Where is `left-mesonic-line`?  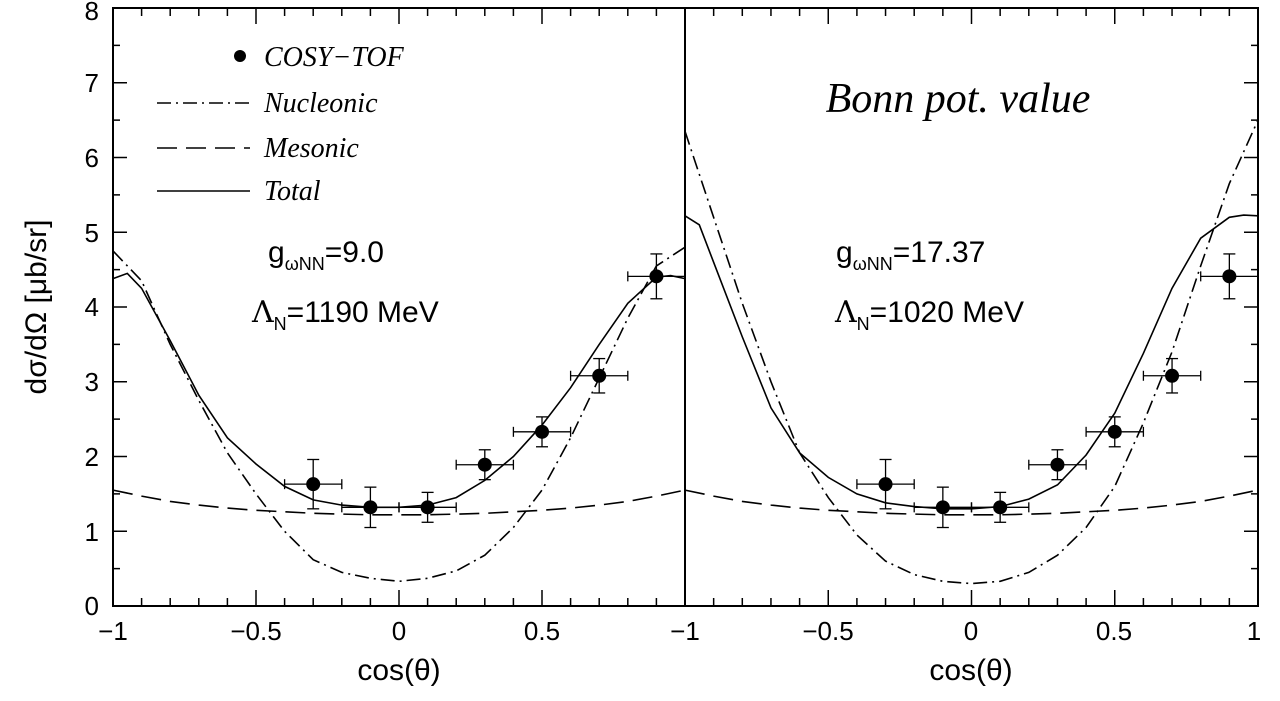
left-mesonic-line is located at coordinates (399, 502).